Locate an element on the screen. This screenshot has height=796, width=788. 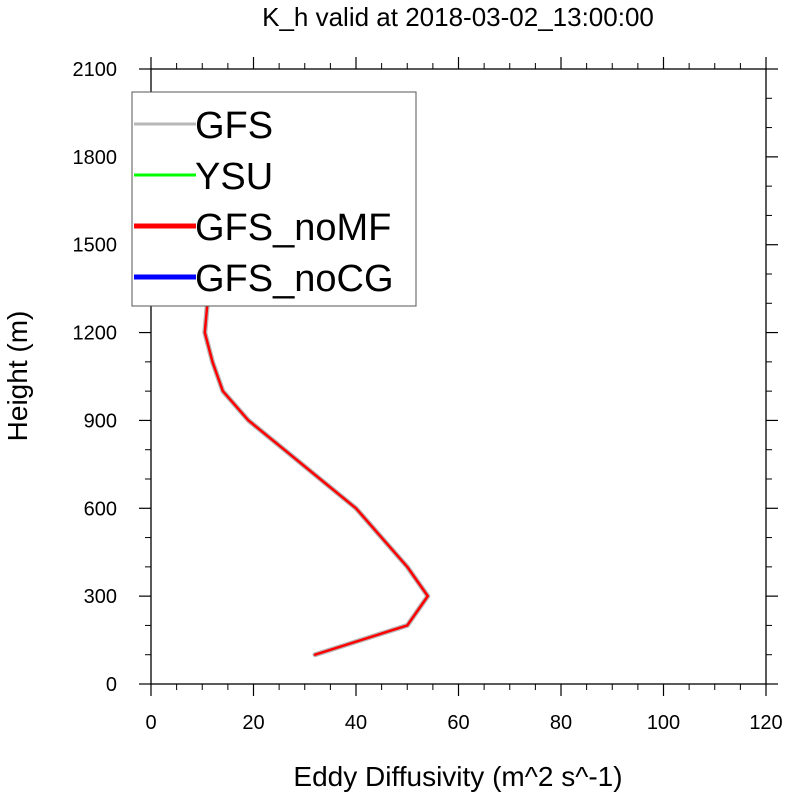
y-tick-label: 300 is located at coordinates (100, 597).